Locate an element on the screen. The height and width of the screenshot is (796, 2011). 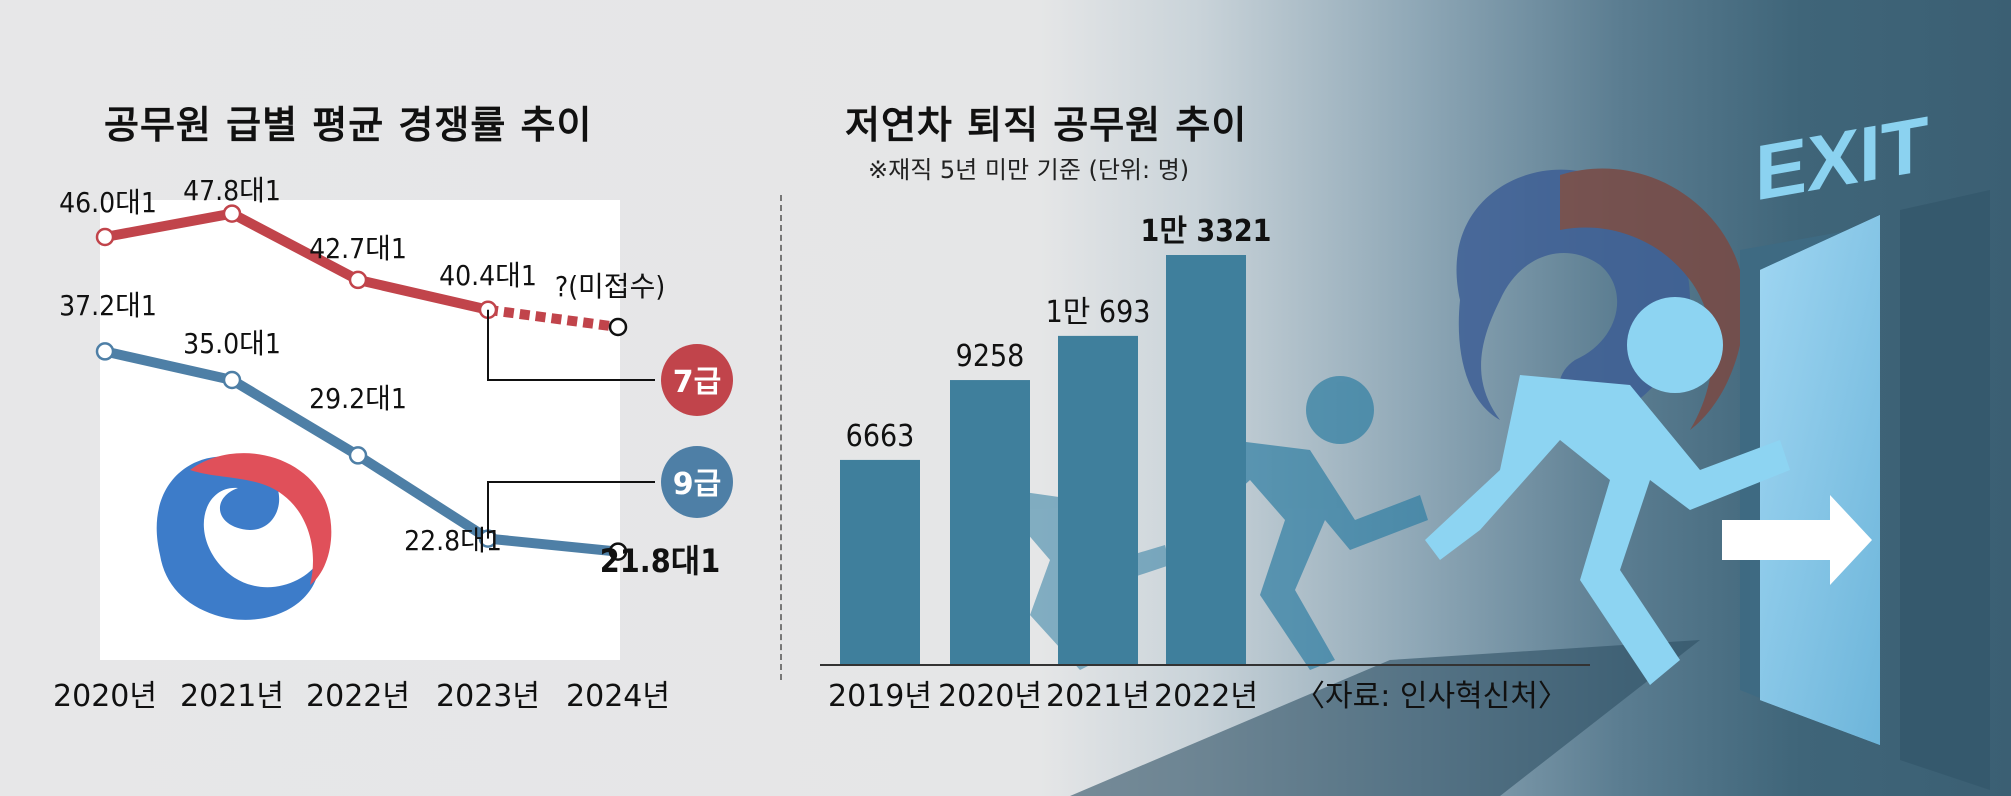
data-label: 46.0대1 is located at coordinates (108, 202).